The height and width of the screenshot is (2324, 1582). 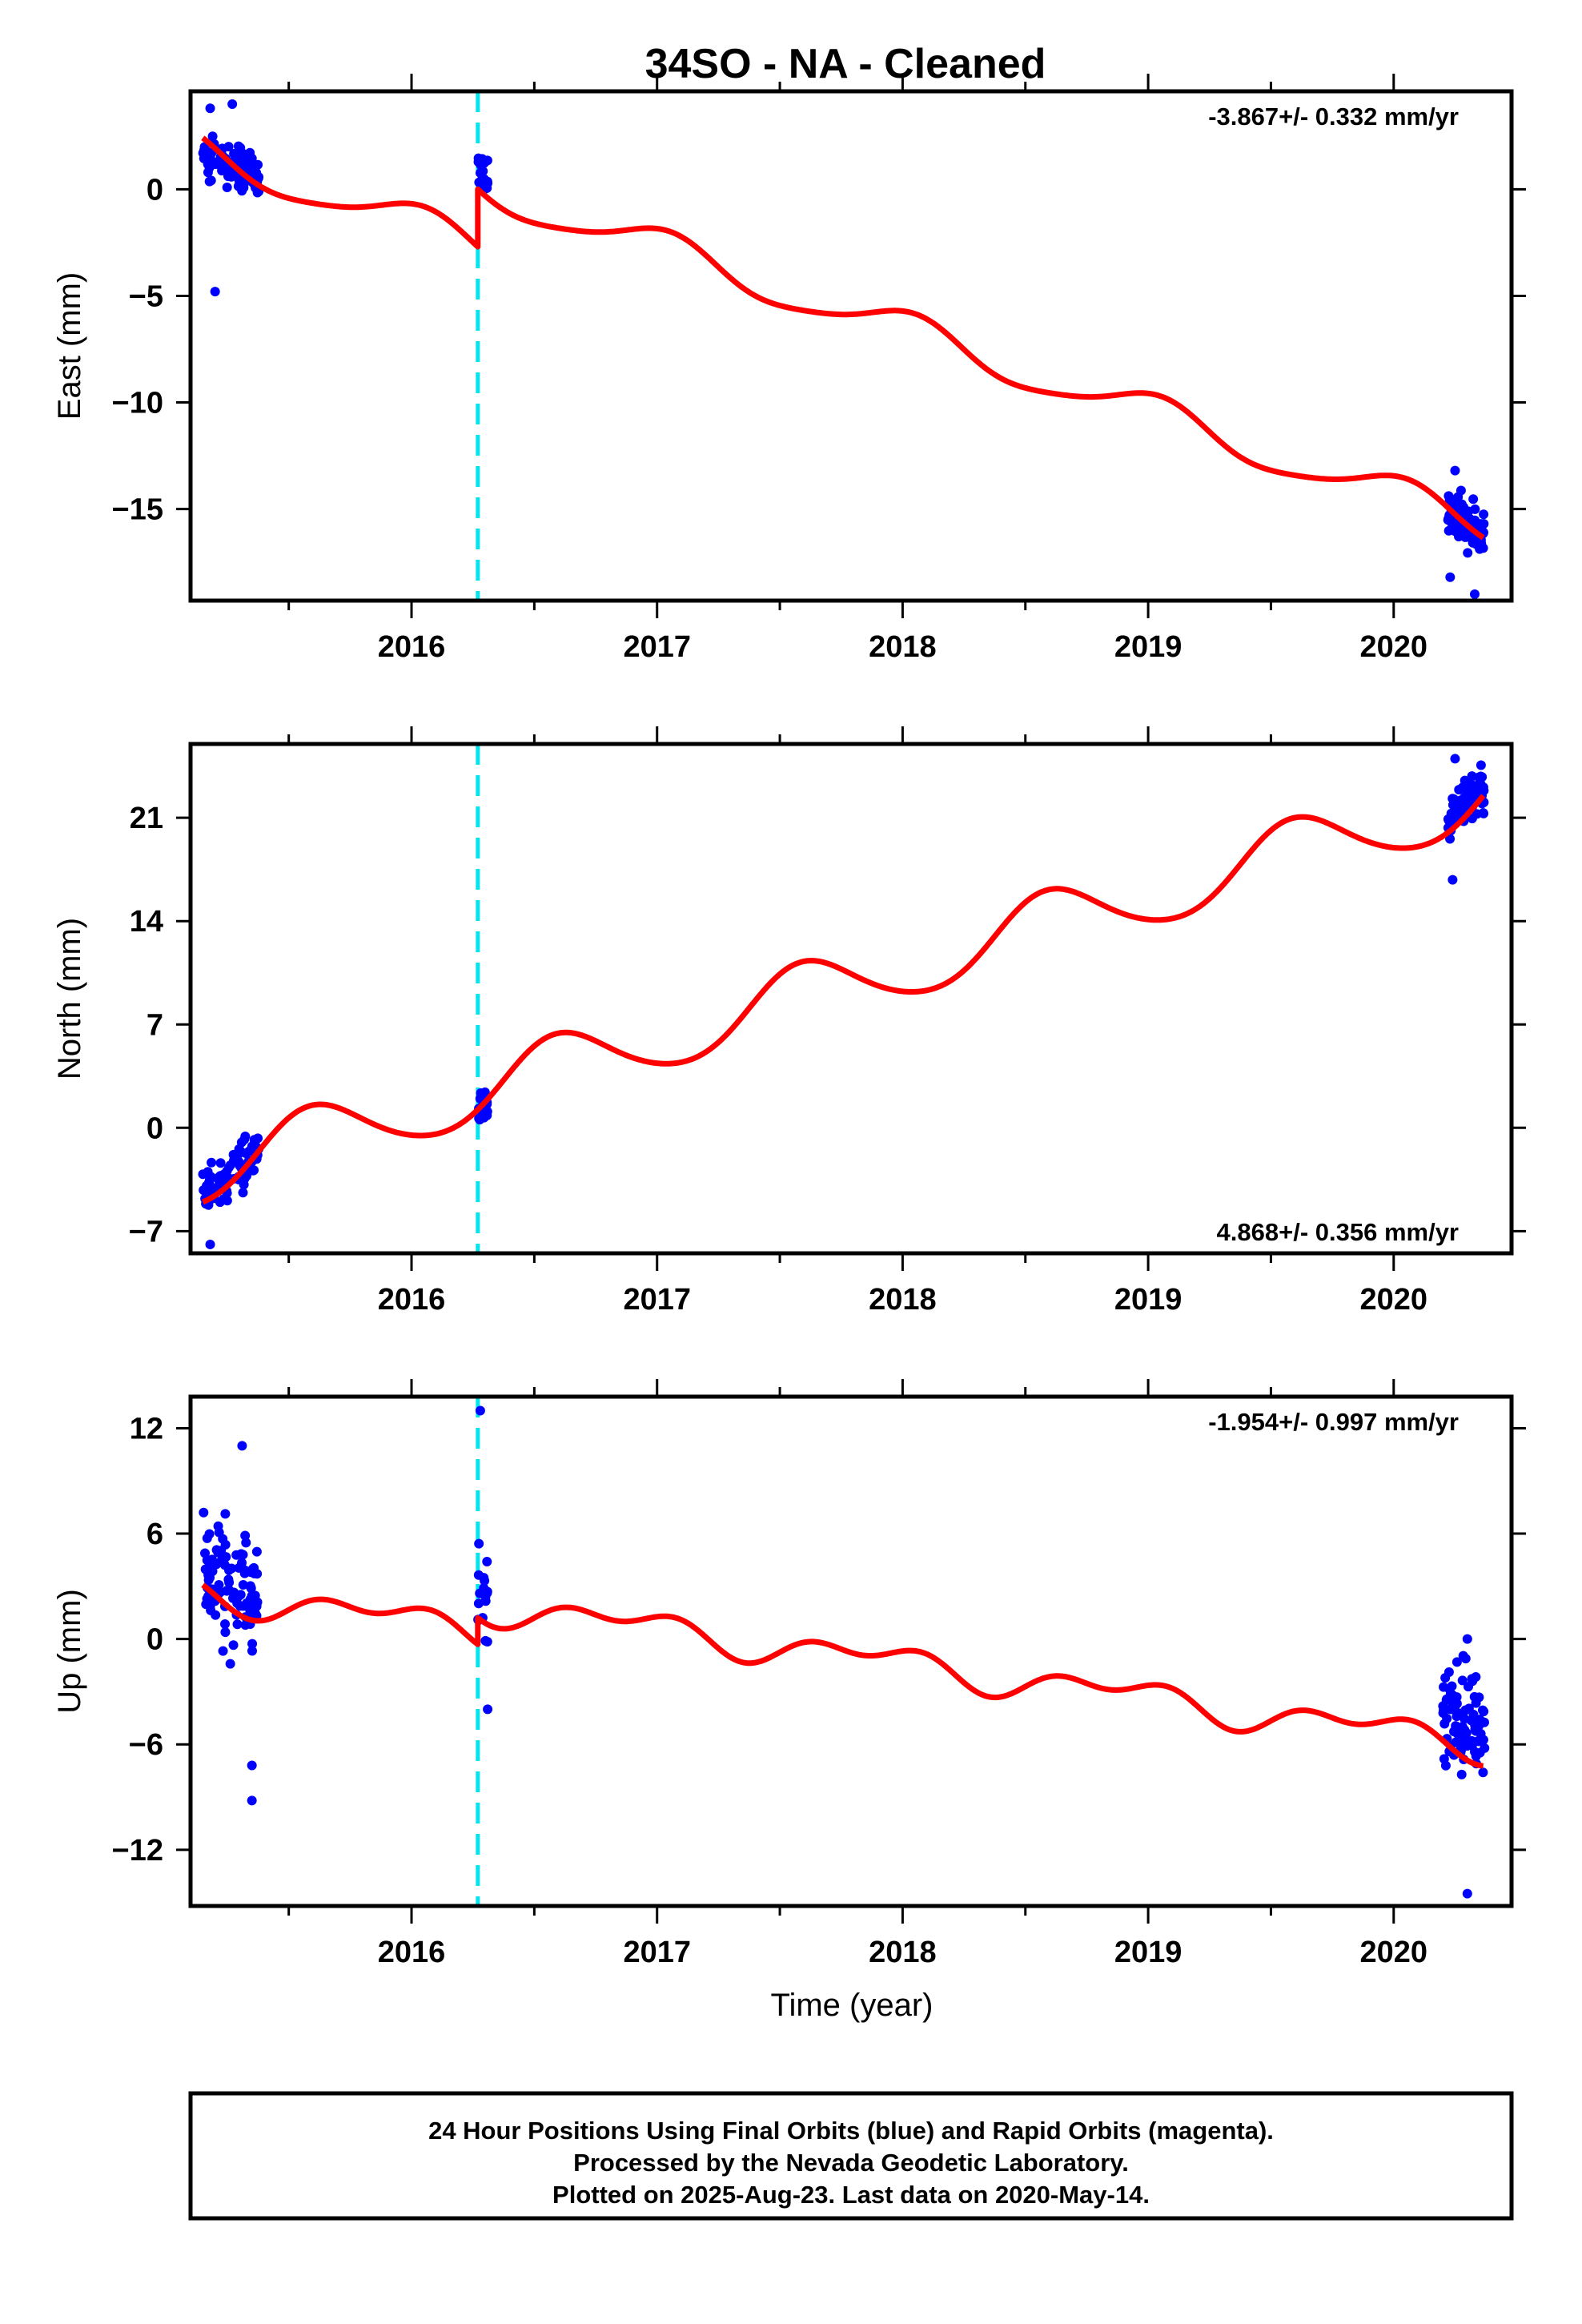 I want to click on y-tick-label: 0, so click(x=155, y=190).